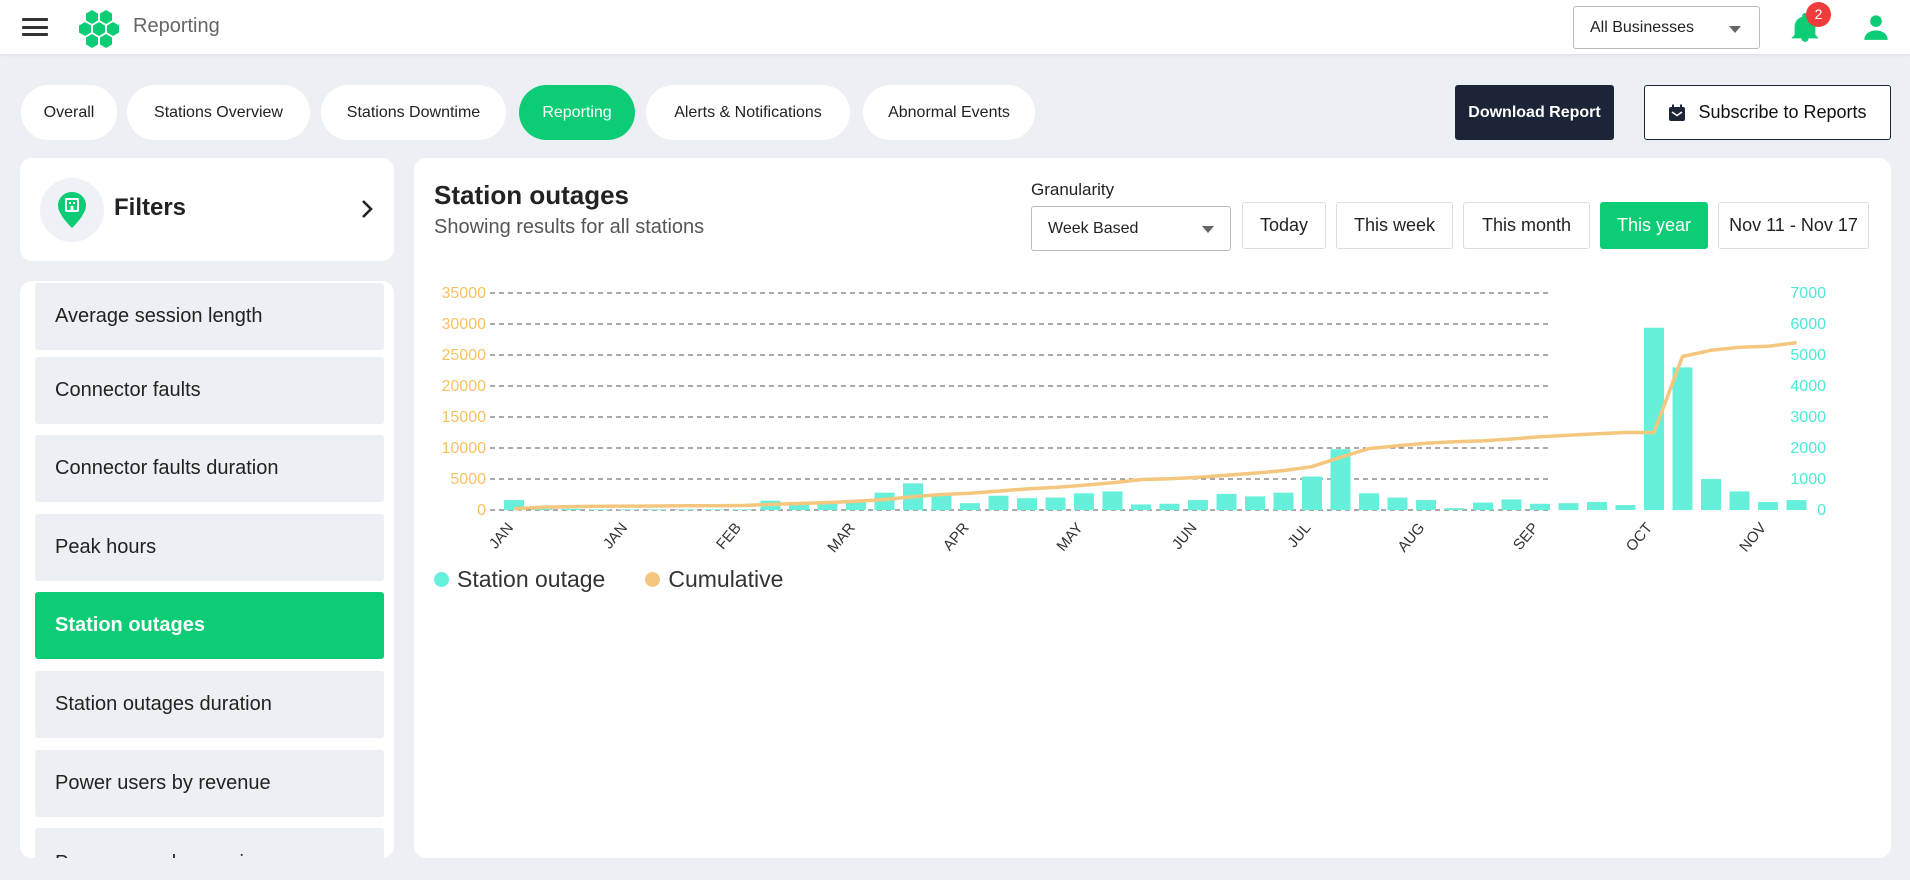 The width and height of the screenshot is (1910, 880). What do you see at coordinates (955, 27) in the screenshot?
I see `top-bar: Reporting All Businesses 2` at bounding box center [955, 27].